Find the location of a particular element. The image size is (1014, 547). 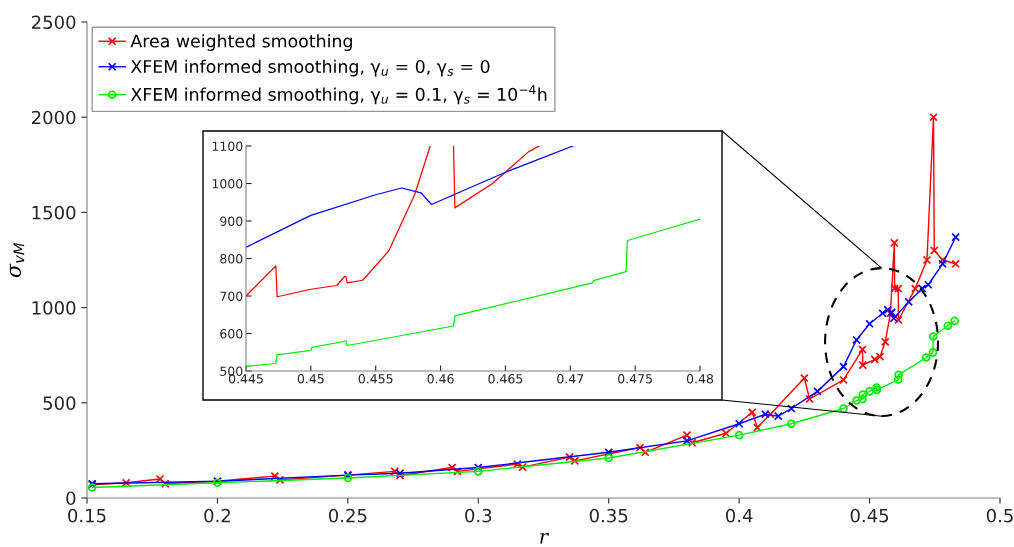

x-tick-label: 0.475 is located at coordinates (635, 379).